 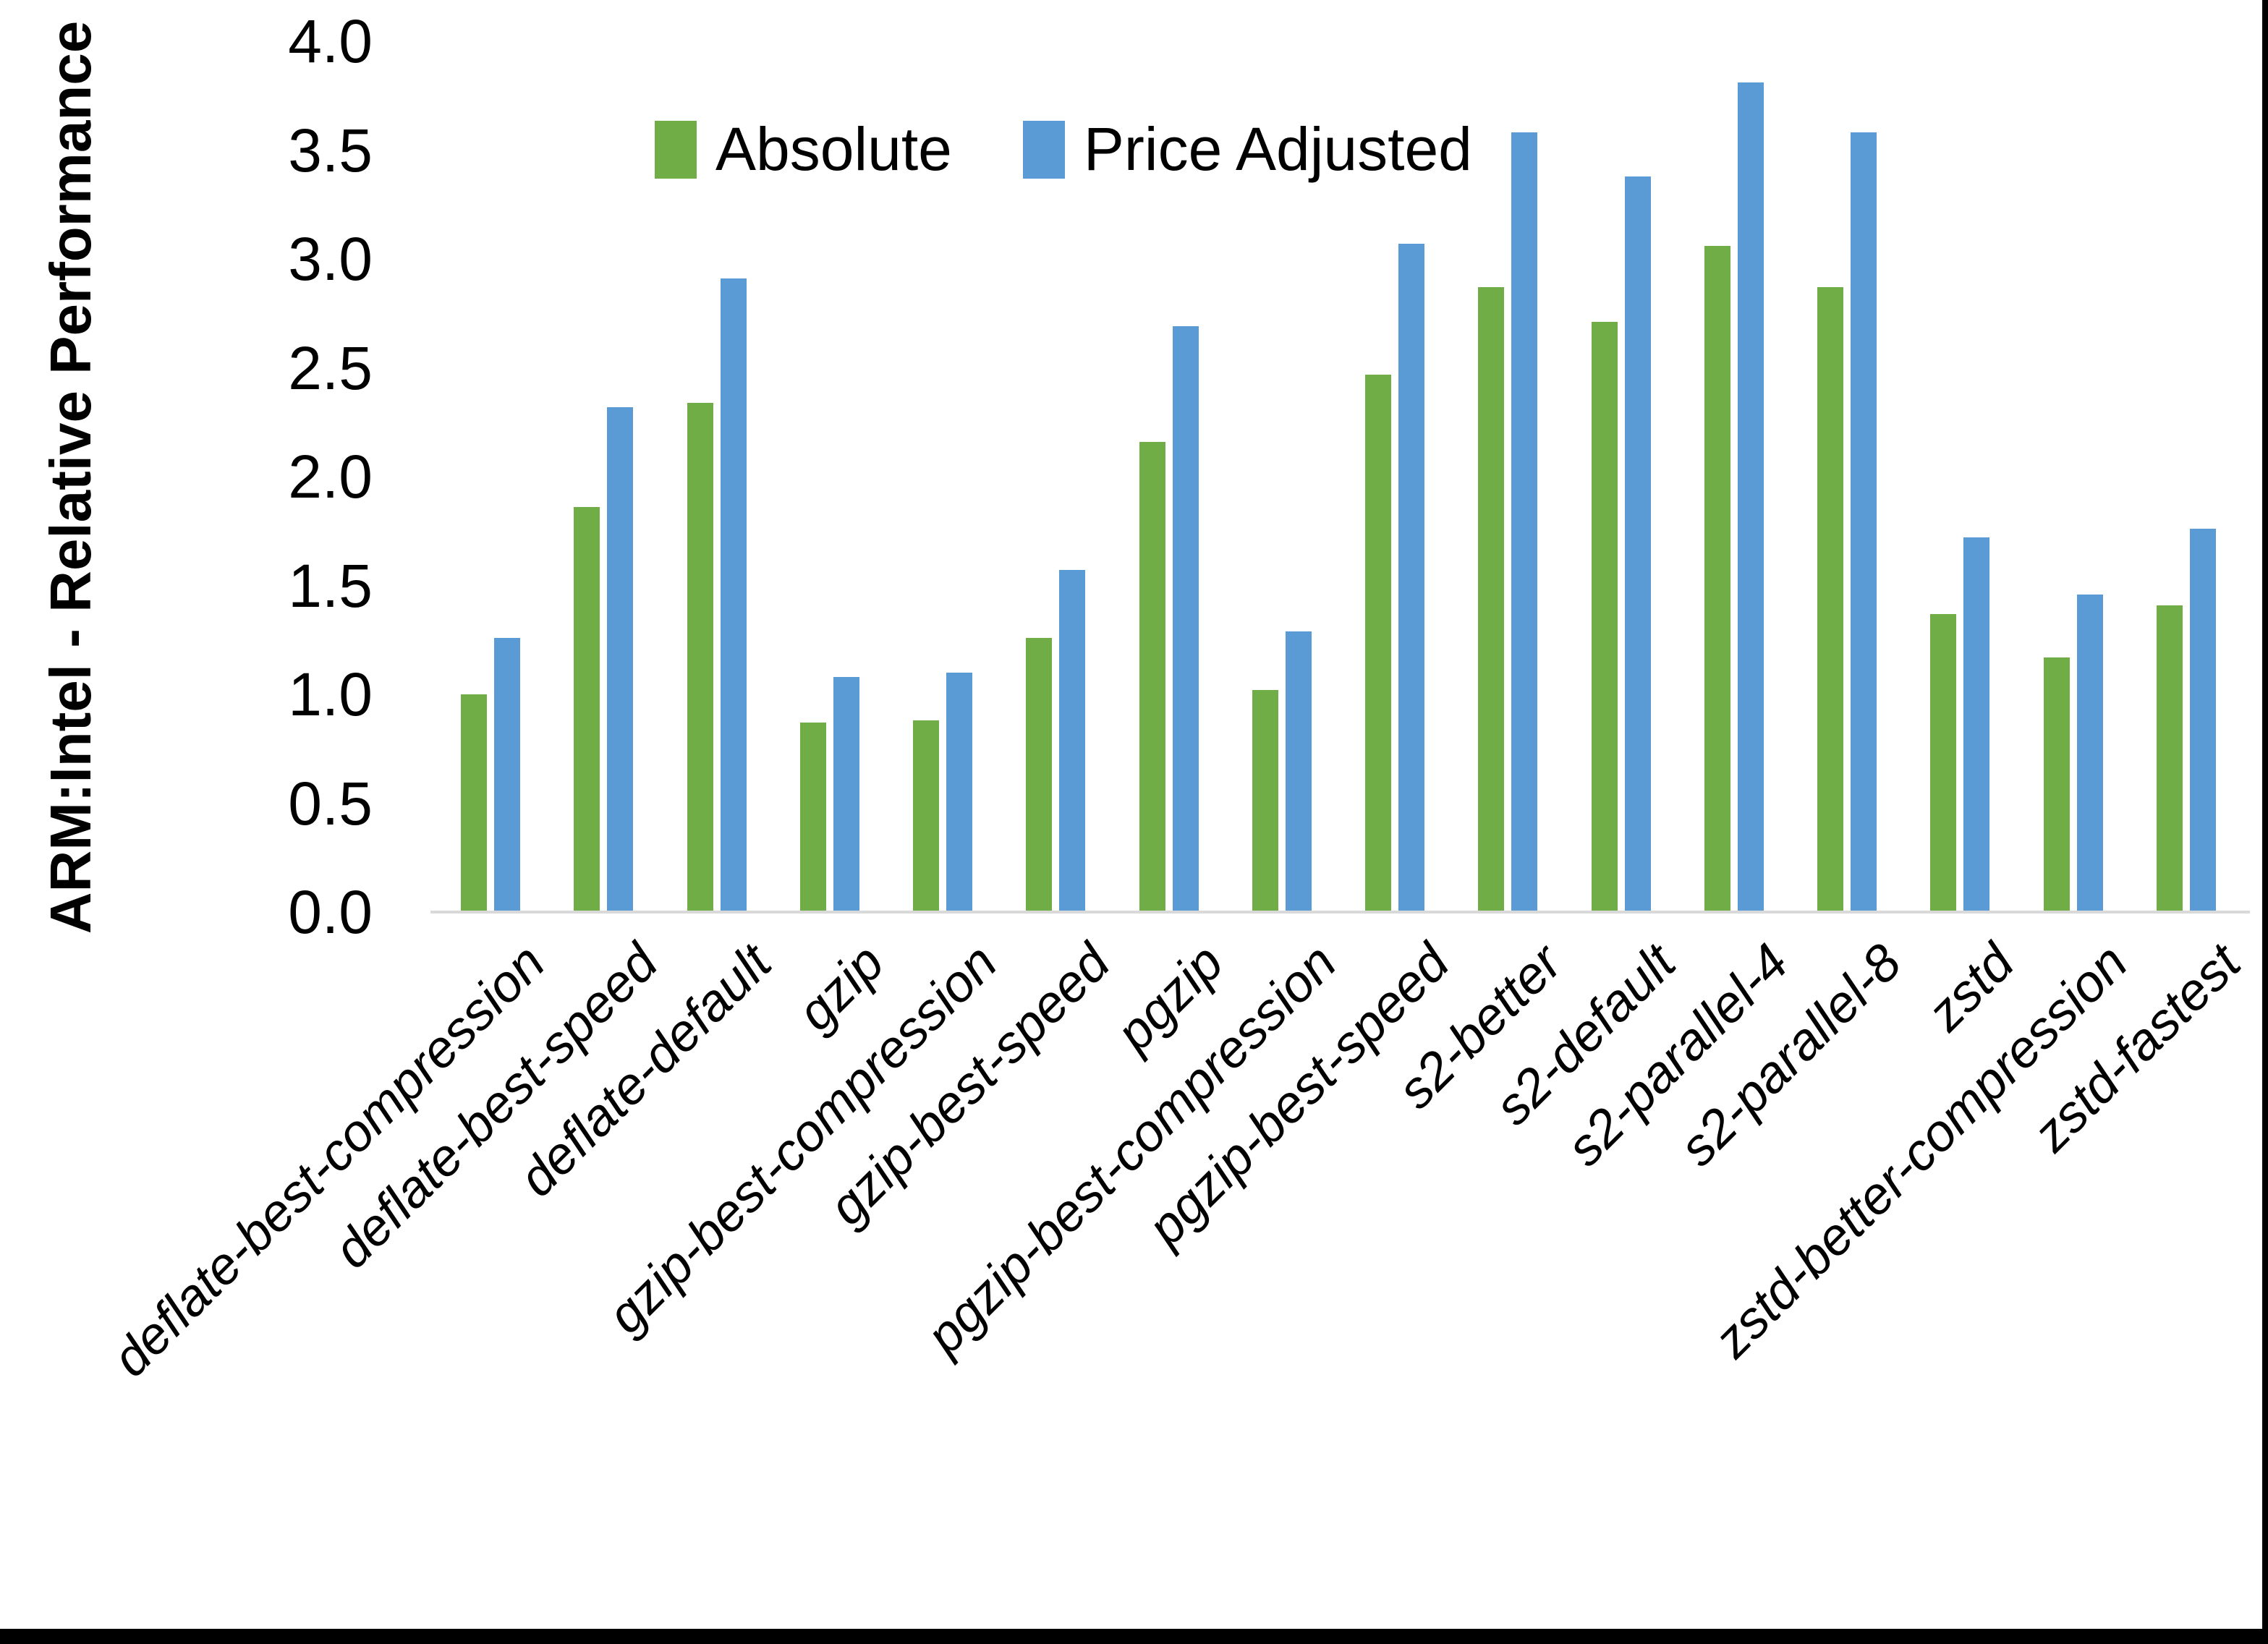 What do you see at coordinates (1340, 912) in the screenshot?
I see `x-axis-line` at bounding box center [1340, 912].